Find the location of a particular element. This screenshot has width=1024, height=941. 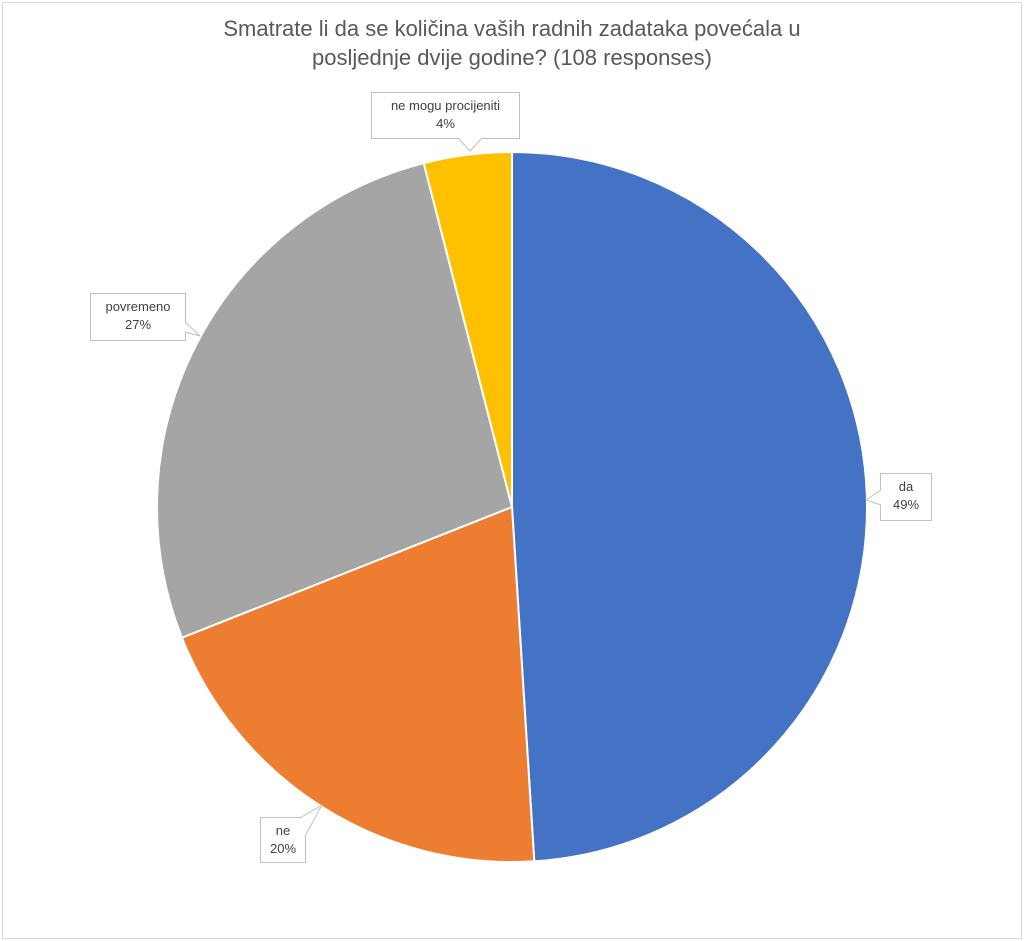

data-label-ne-mogu-procijeniti: ne mogu procijeniti 4% is located at coordinates (445, 115).